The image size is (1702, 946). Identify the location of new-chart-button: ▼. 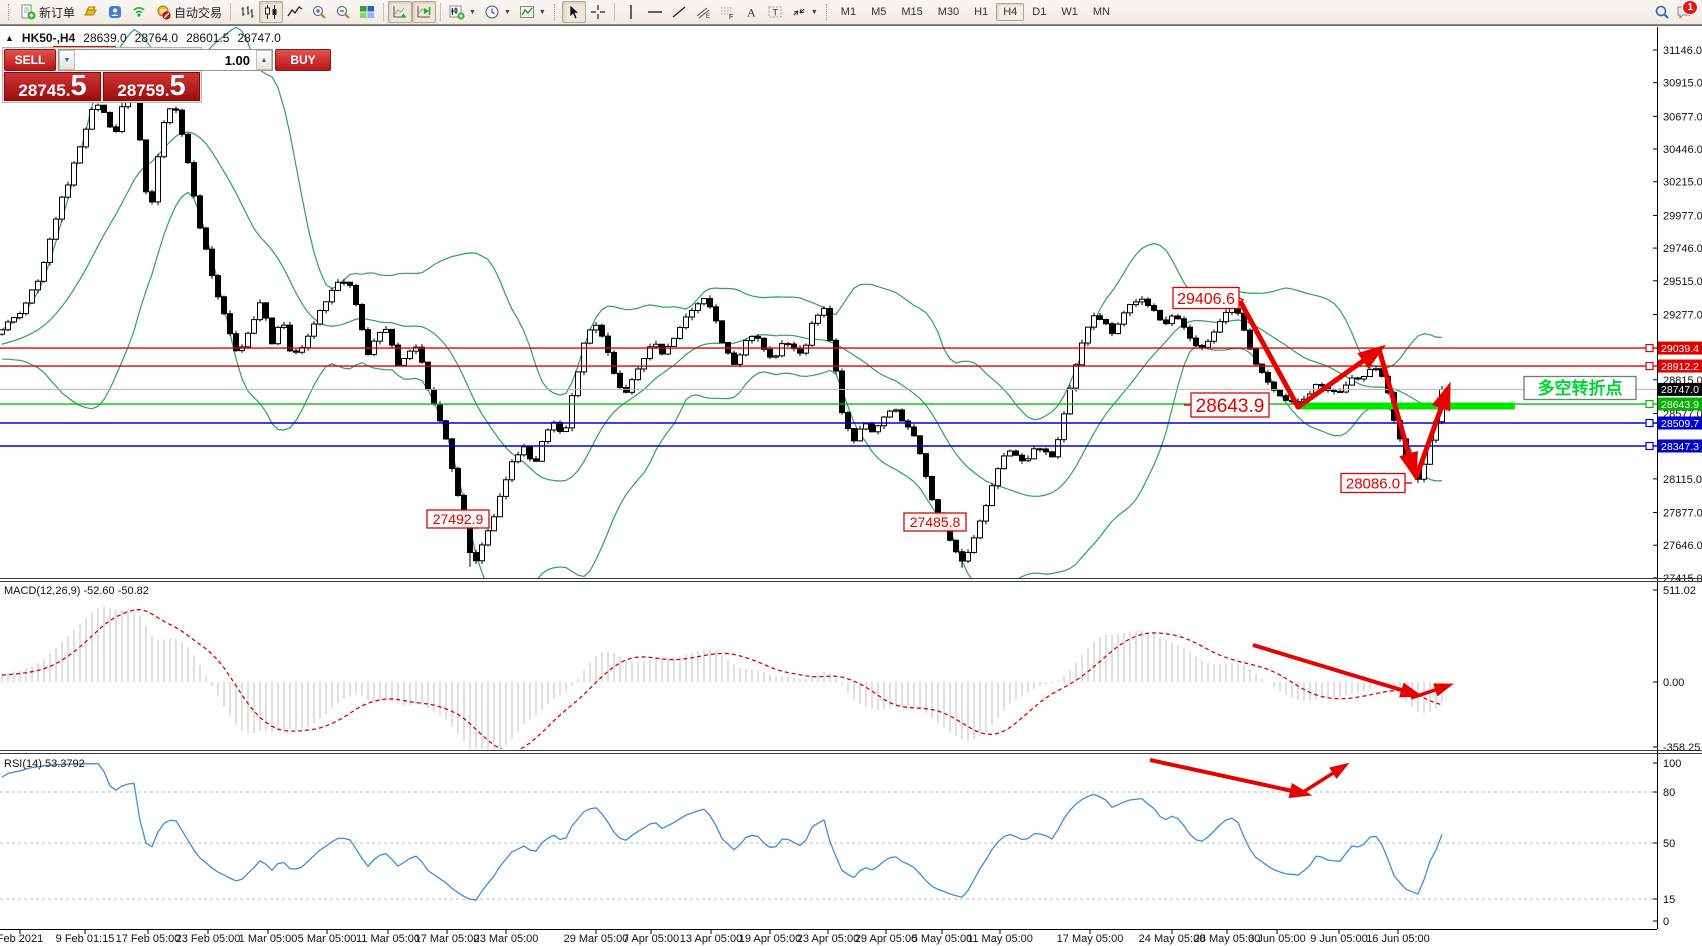
(462, 12).